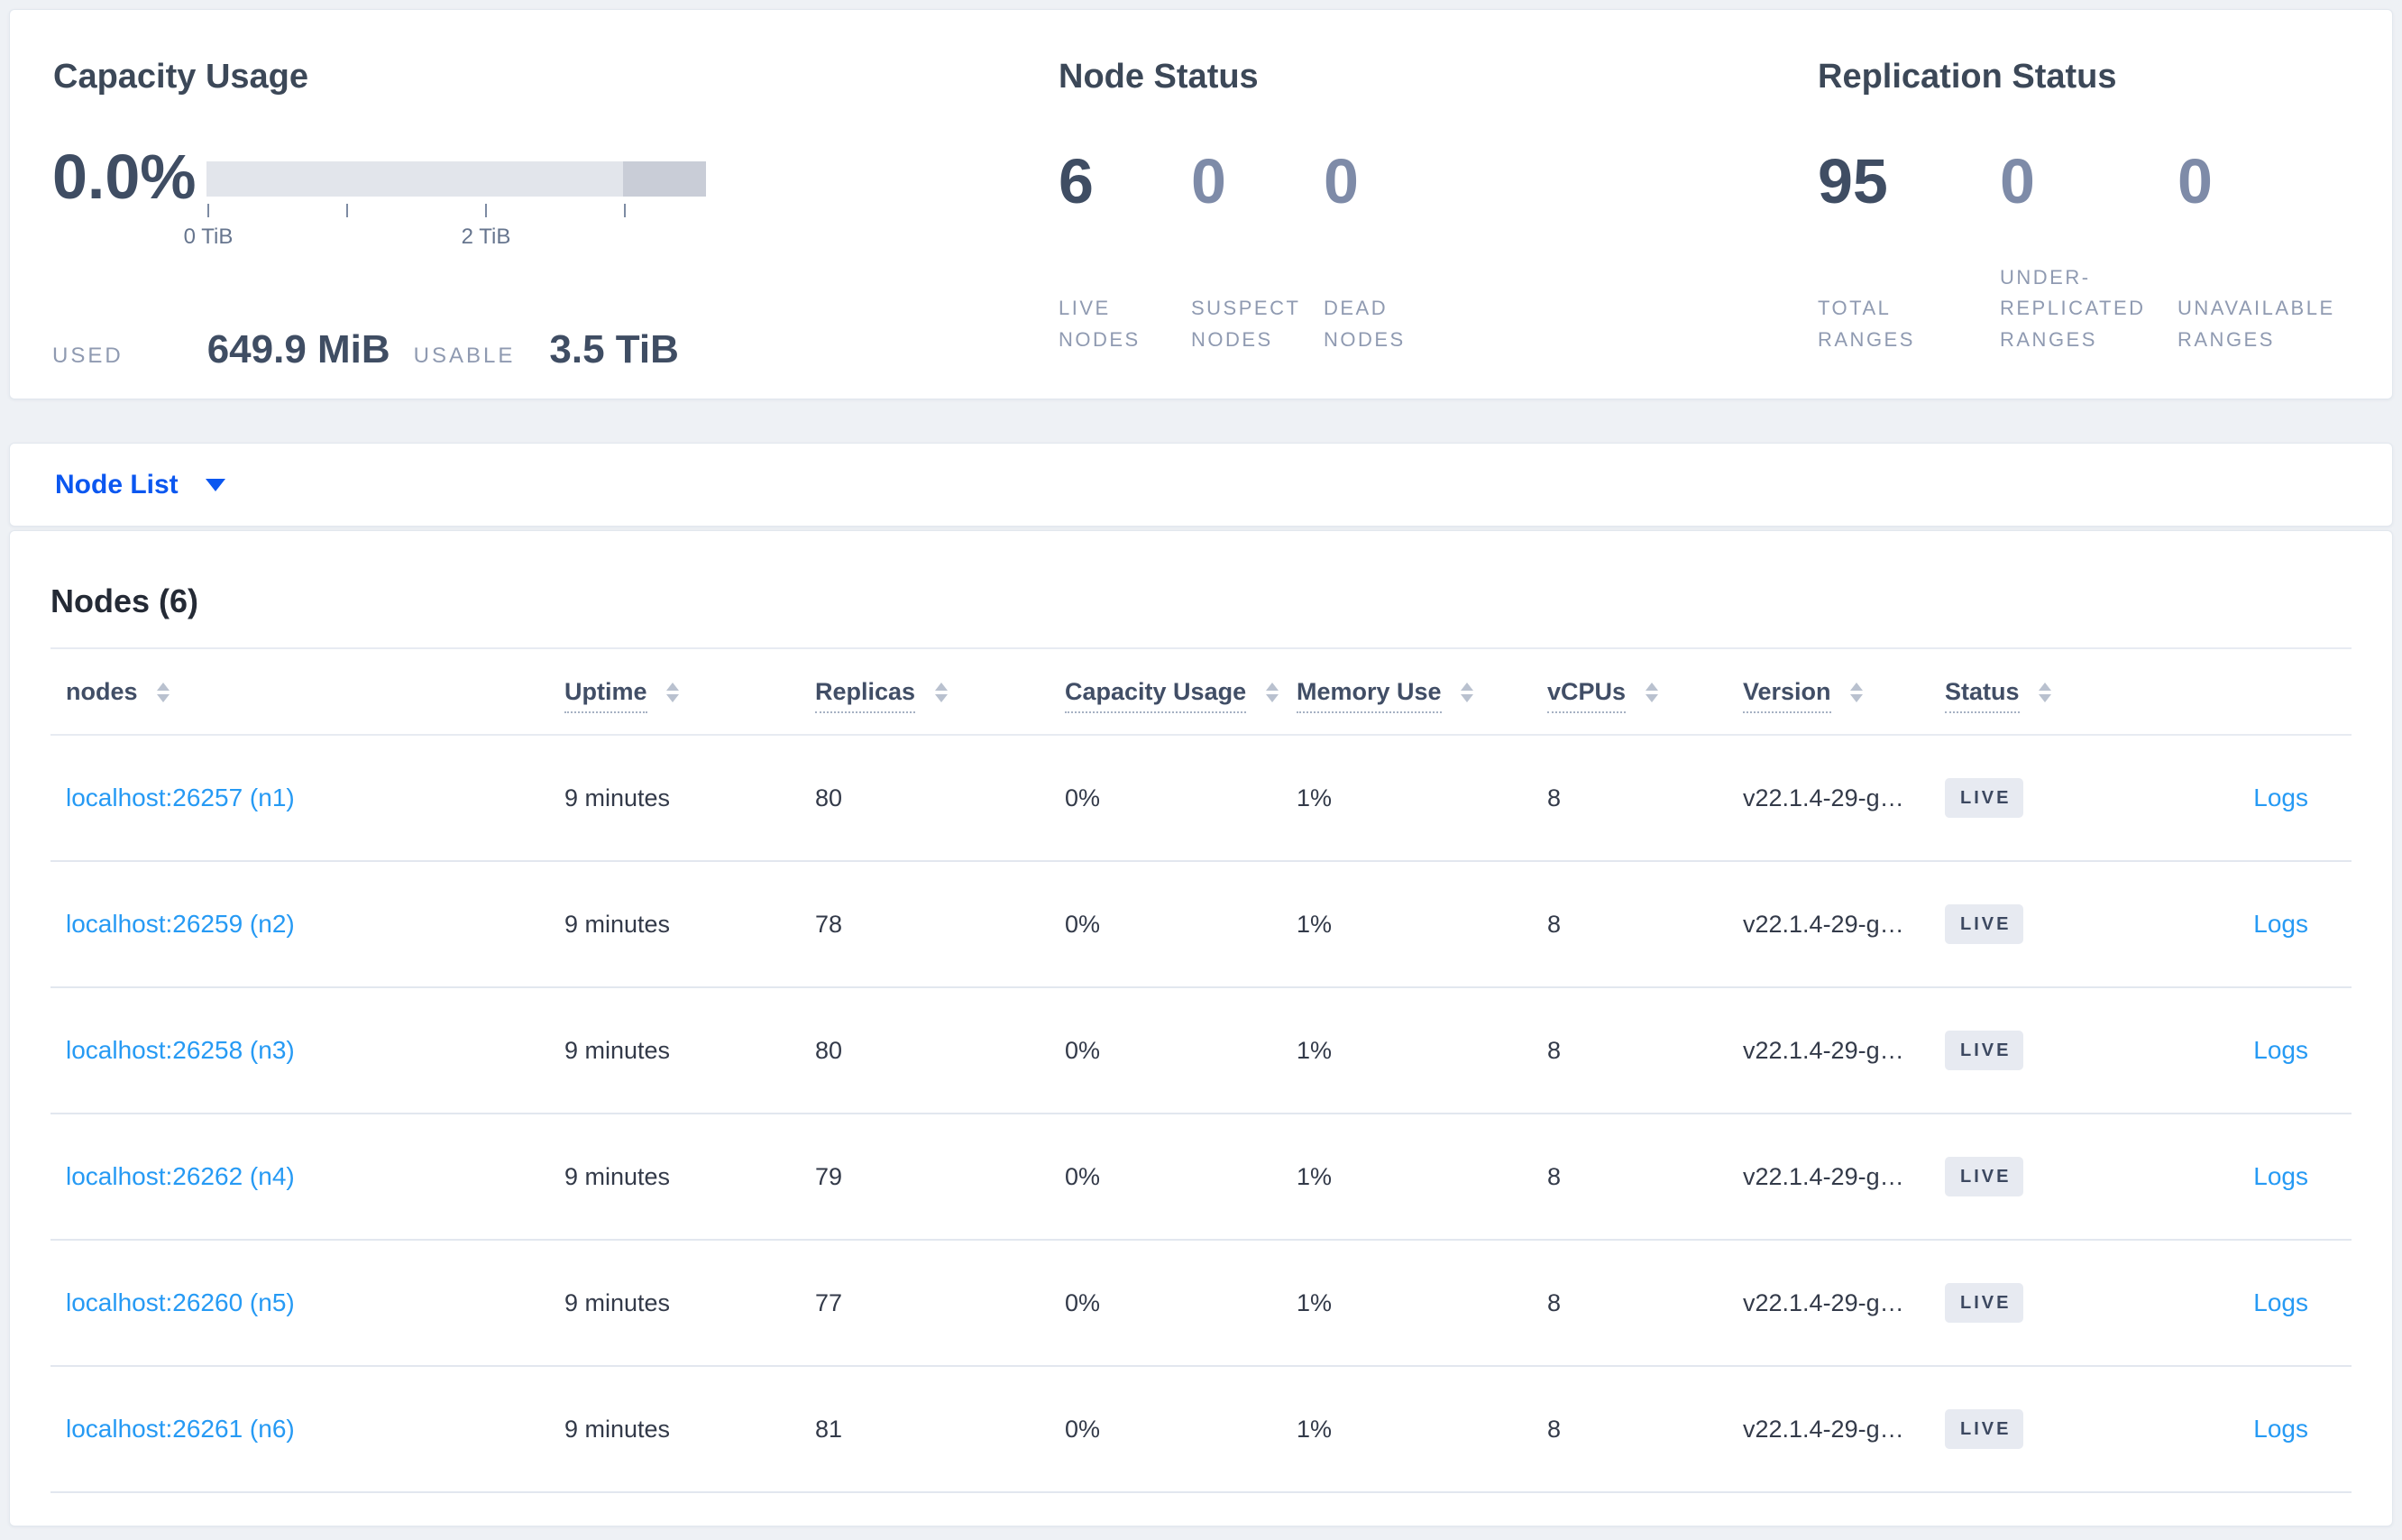 Image resolution: width=2402 pixels, height=1540 pixels. What do you see at coordinates (456, 179) in the screenshot?
I see `capacity-usage-bar` at bounding box center [456, 179].